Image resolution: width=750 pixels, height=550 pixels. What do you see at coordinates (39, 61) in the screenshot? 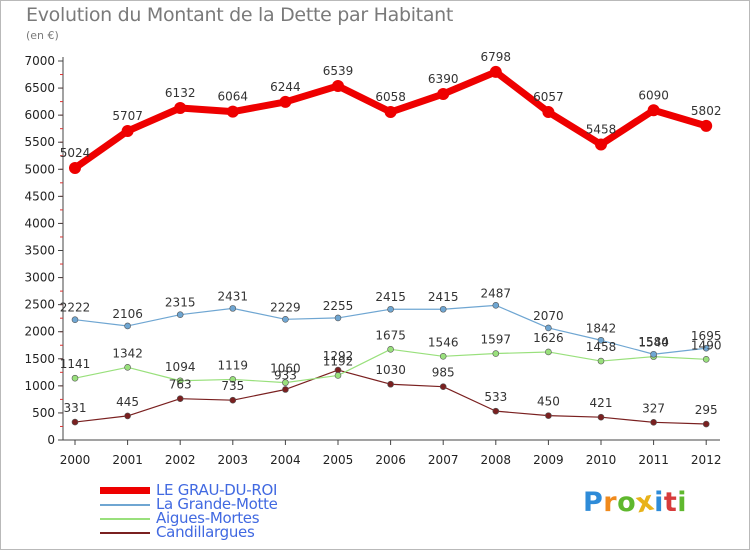
I see `y-tick-label: 7000` at bounding box center [39, 61].